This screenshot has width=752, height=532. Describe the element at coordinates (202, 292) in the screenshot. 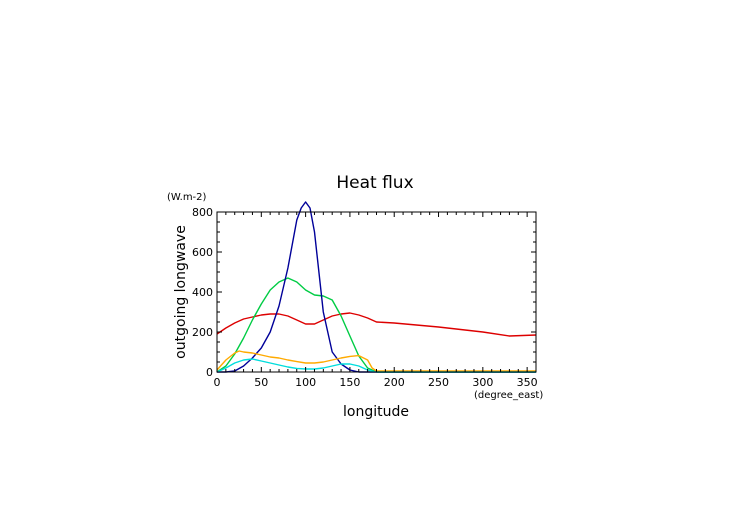

I see `y-tick-label: 400` at that location.